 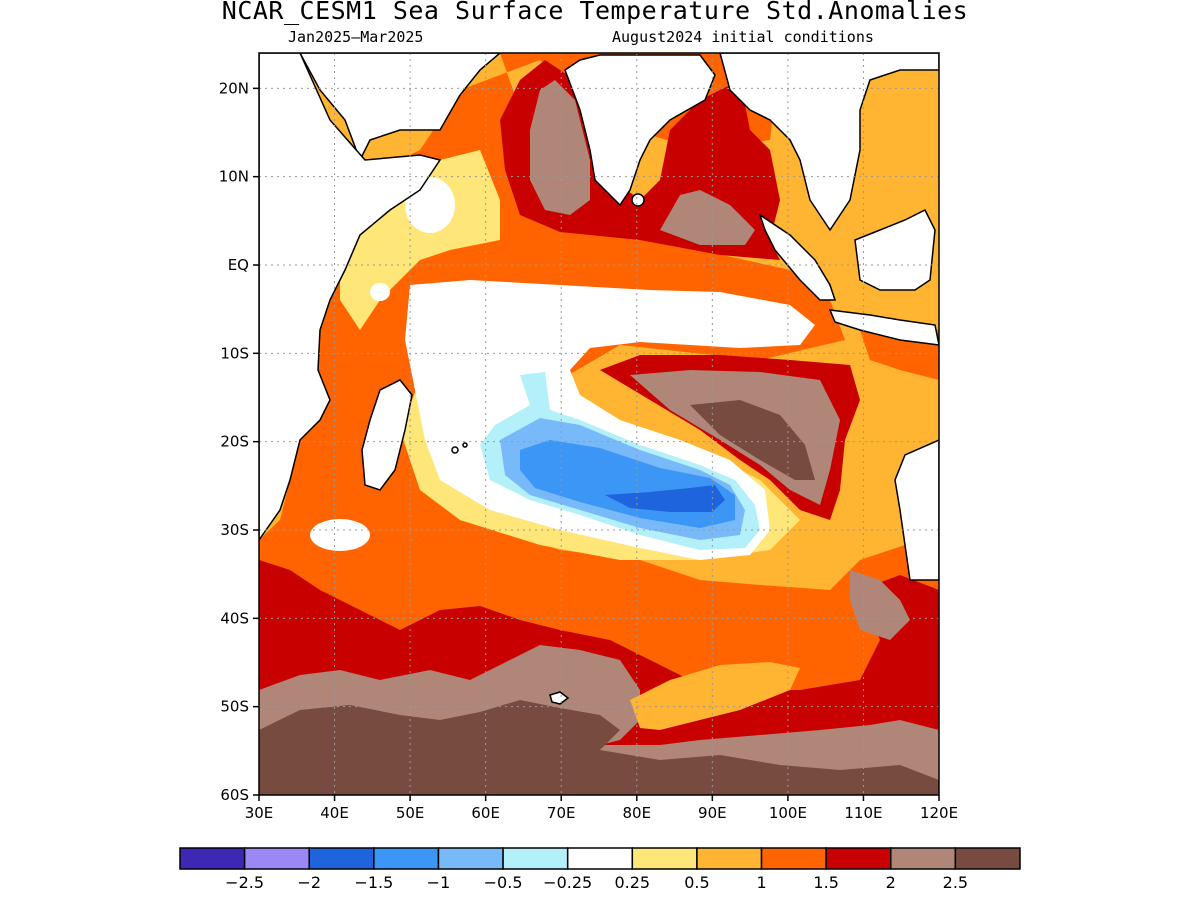 What do you see at coordinates (485, 813) in the screenshot?
I see `lon-tick-label: 60E` at bounding box center [485, 813].